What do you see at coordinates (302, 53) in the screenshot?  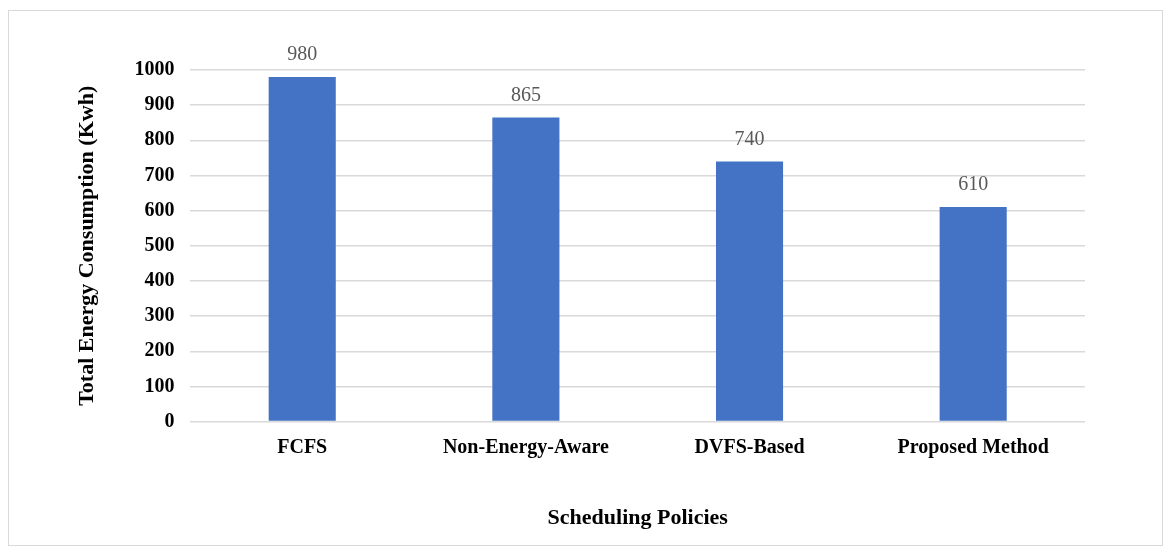 I see `data-label: 980` at bounding box center [302, 53].